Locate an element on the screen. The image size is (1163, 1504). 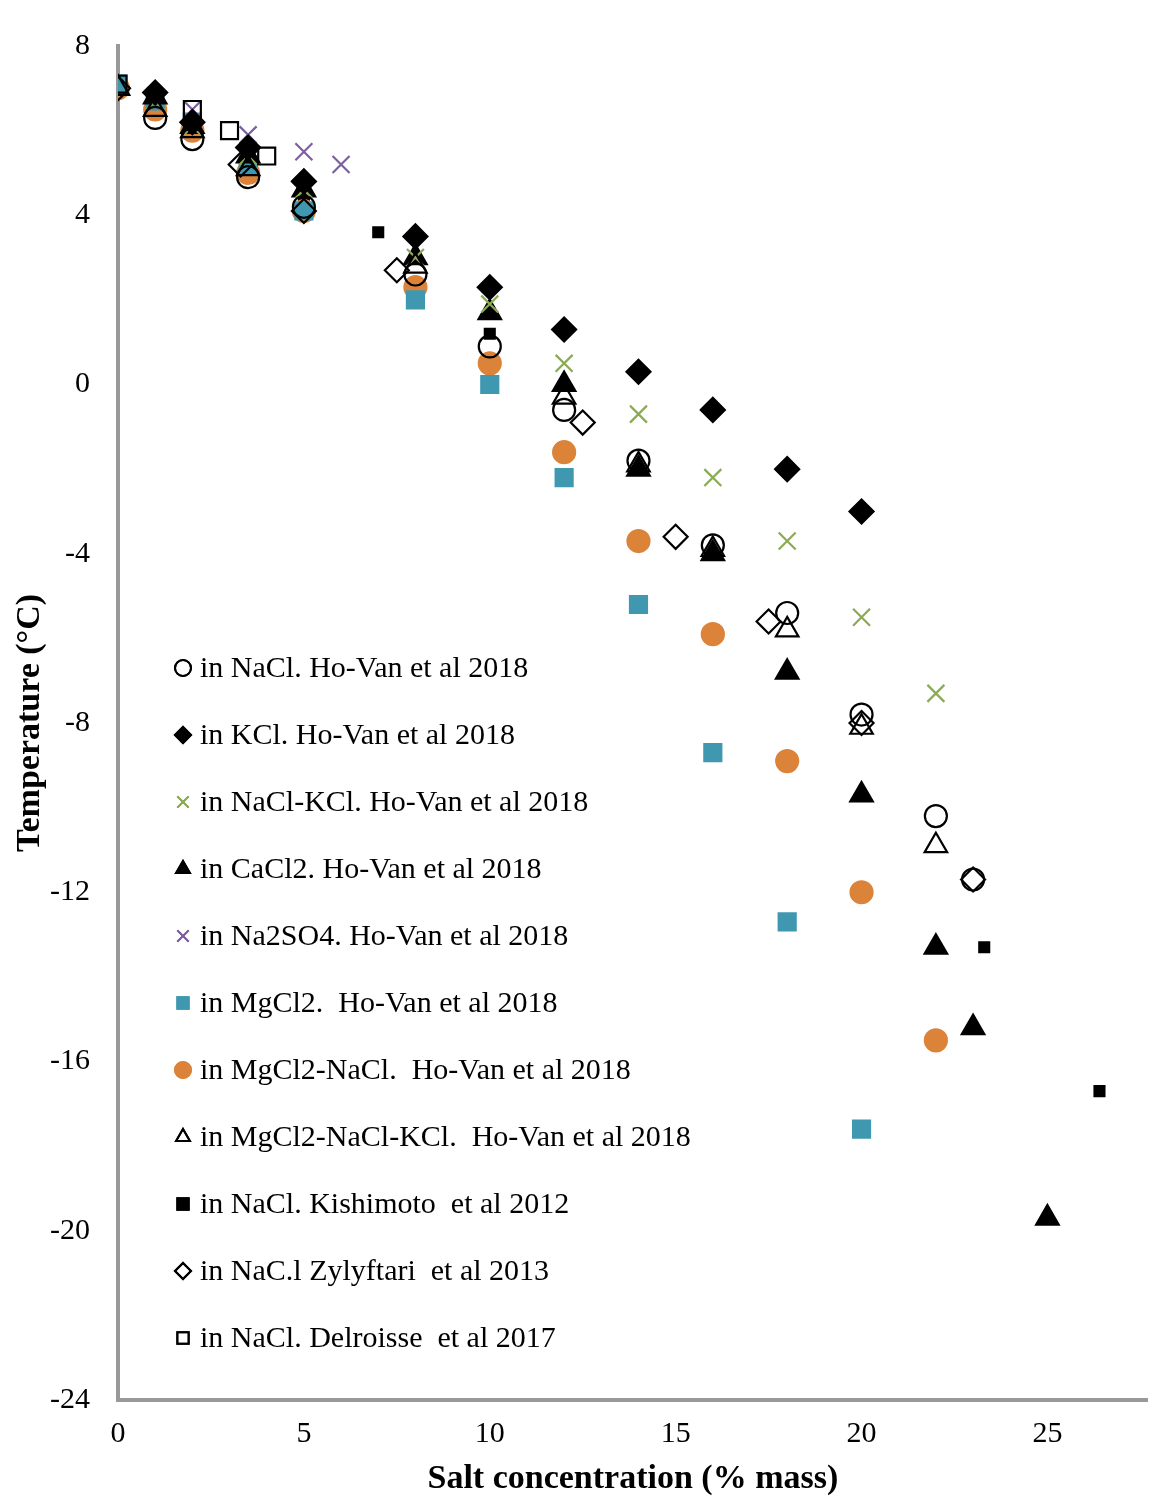
y-tick-label: -12 is located at coordinates (70, 890).